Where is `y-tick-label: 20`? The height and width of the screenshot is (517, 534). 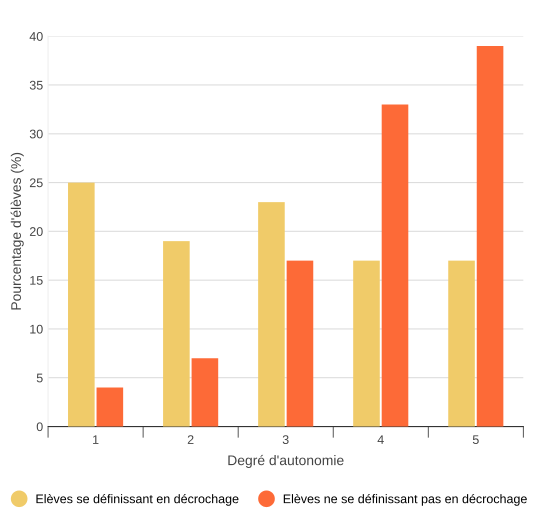 y-tick-label: 20 is located at coordinates (36, 231).